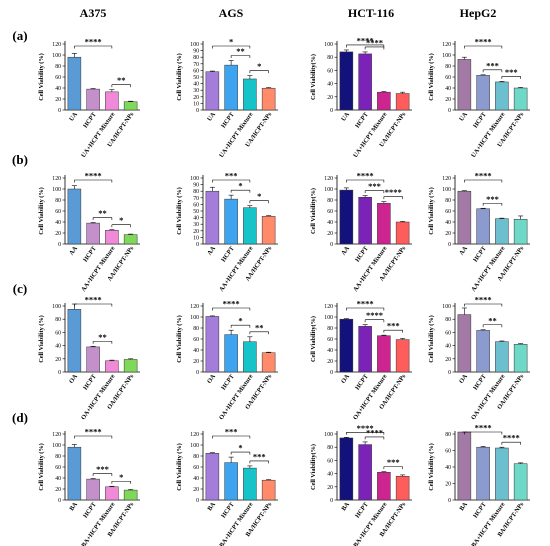 This screenshot has height=546, width=550. Describe the element at coordinates (228, 381) in the screenshot. I see `panel-c-ags-category-label: HCPT` at that location.